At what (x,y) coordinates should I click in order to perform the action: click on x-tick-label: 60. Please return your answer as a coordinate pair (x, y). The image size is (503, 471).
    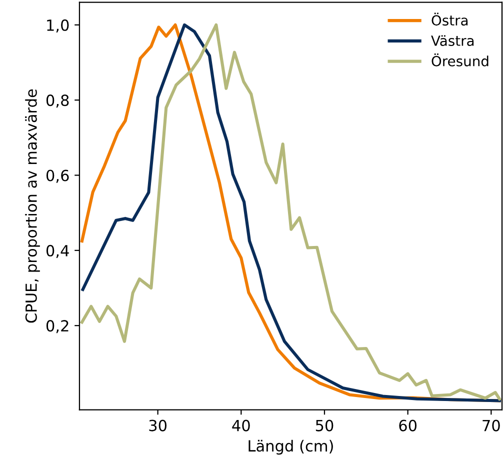
    Looking at the image, I should click on (408, 426).